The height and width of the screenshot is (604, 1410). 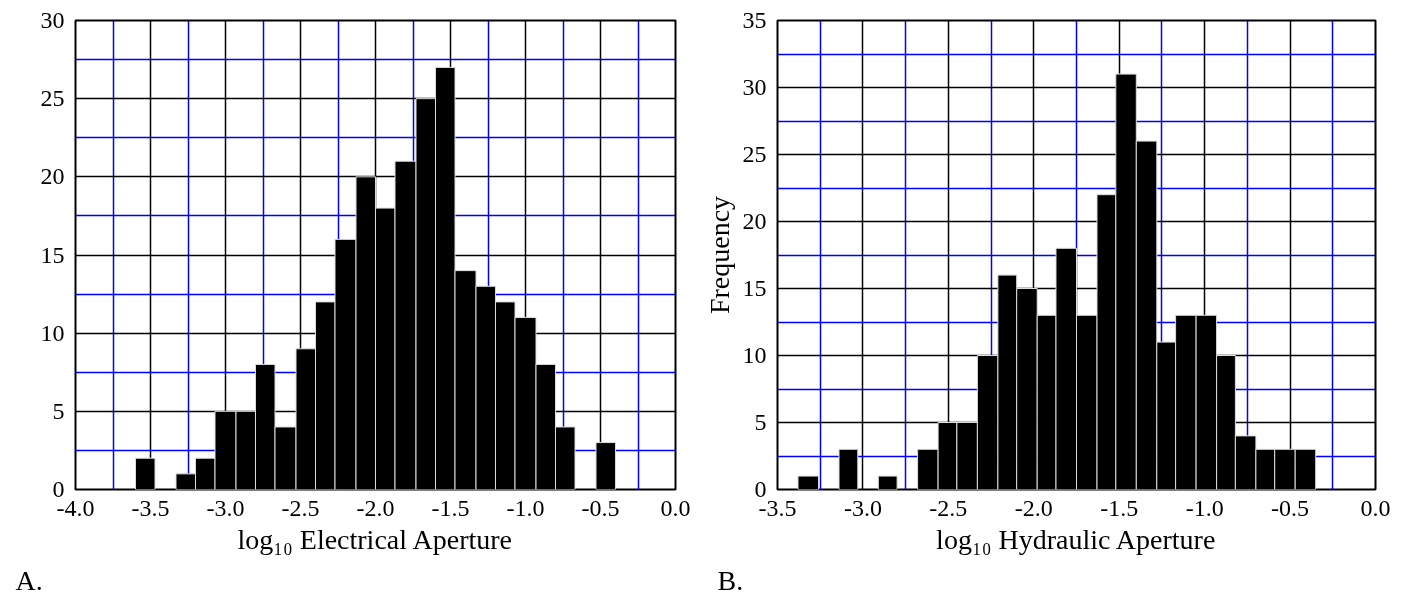 What do you see at coordinates (150, 507) in the screenshot?
I see `x-tick-label: -3.5` at bounding box center [150, 507].